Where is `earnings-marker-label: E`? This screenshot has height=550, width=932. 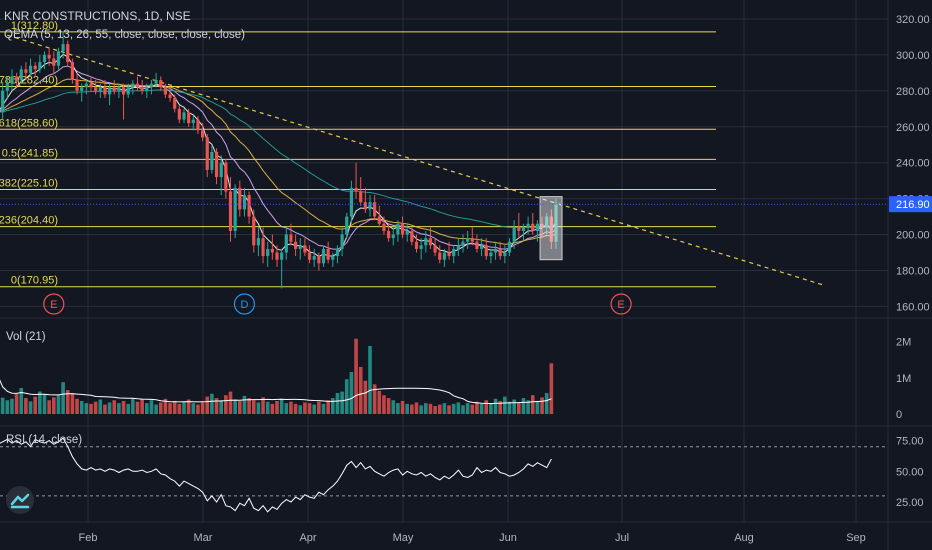 earnings-marker-label: E is located at coordinates (620, 305).